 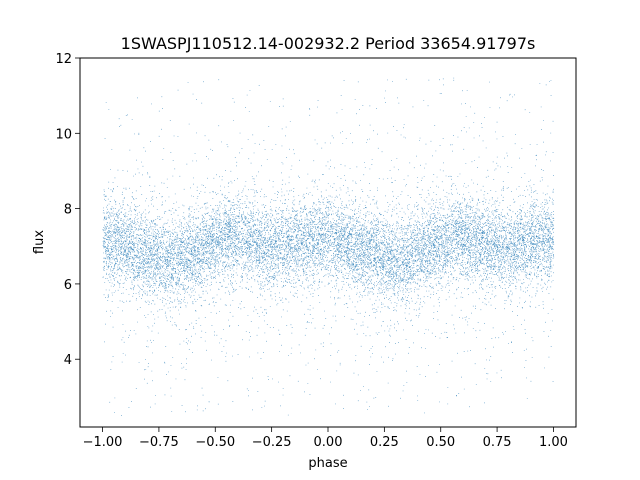 I want to click on x-axis-ticks: −1.00 −0.75 −0.50 −0.25 0.00 0.25 0.50 0.75 1.00, so click(x=325, y=438).